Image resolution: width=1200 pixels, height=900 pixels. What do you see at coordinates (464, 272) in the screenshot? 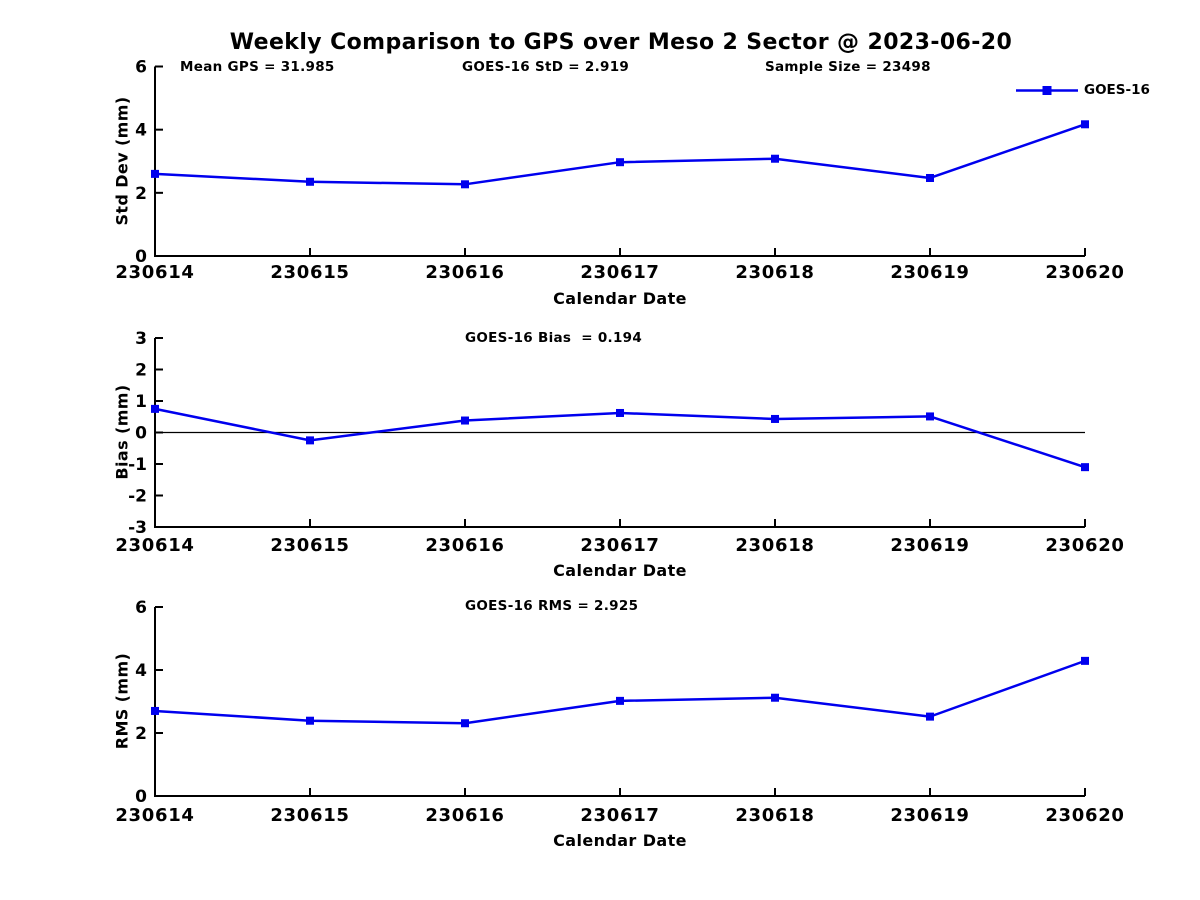
I see `subplot-1-x-tick-label: 230616` at bounding box center [464, 272].